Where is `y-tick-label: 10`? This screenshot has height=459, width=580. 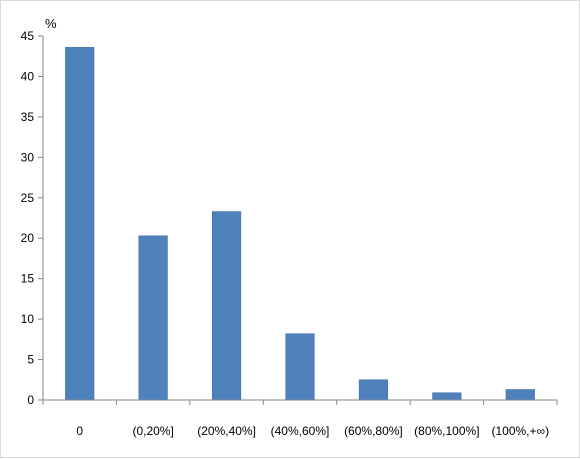
y-tick-label: 10 is located at coordinates (28, 319).